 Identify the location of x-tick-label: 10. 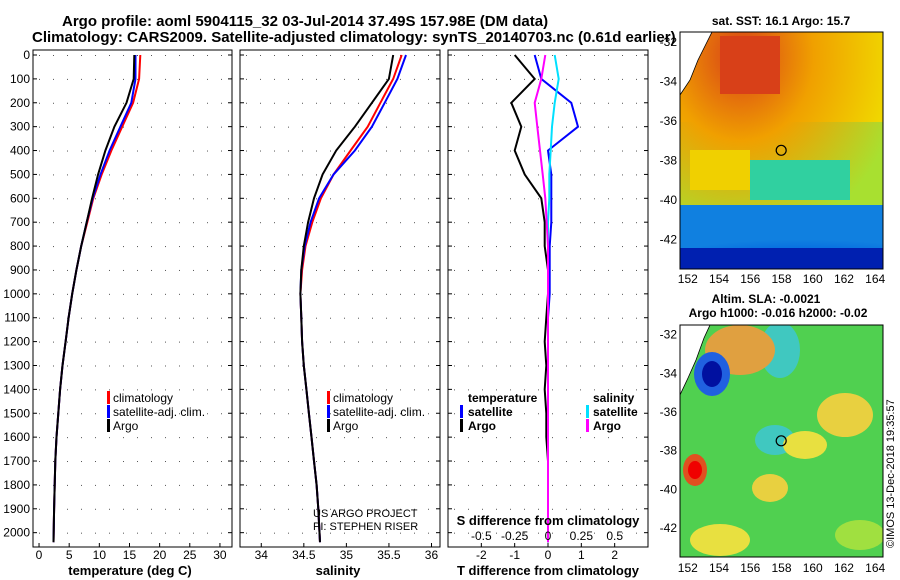
(100, 555).